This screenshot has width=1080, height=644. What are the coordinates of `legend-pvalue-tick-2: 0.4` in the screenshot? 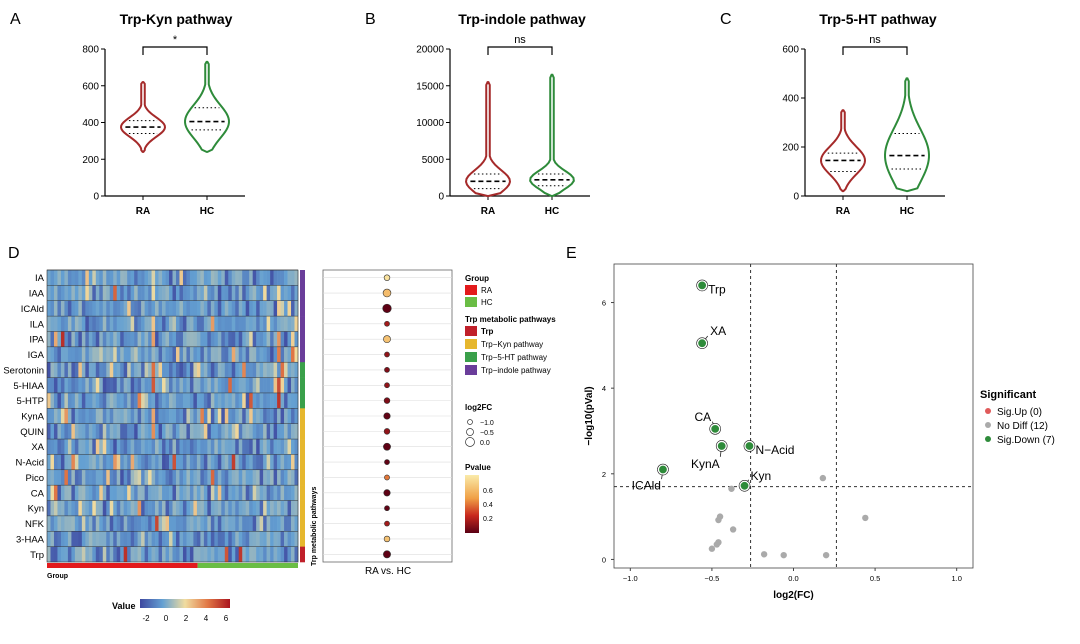 It's located at (488, 505).